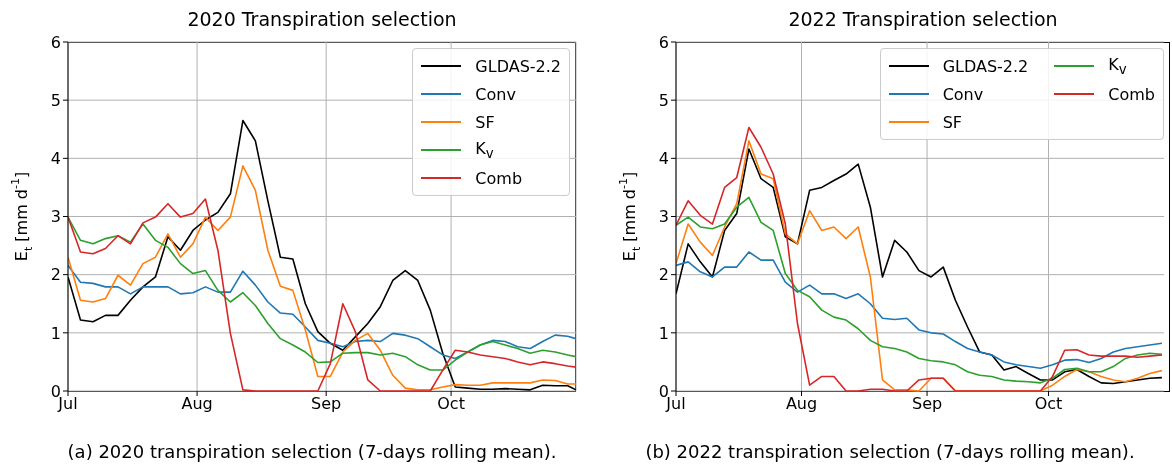  I want to click on chart-title: 2022 Transpiration selection, so click(923, 19).